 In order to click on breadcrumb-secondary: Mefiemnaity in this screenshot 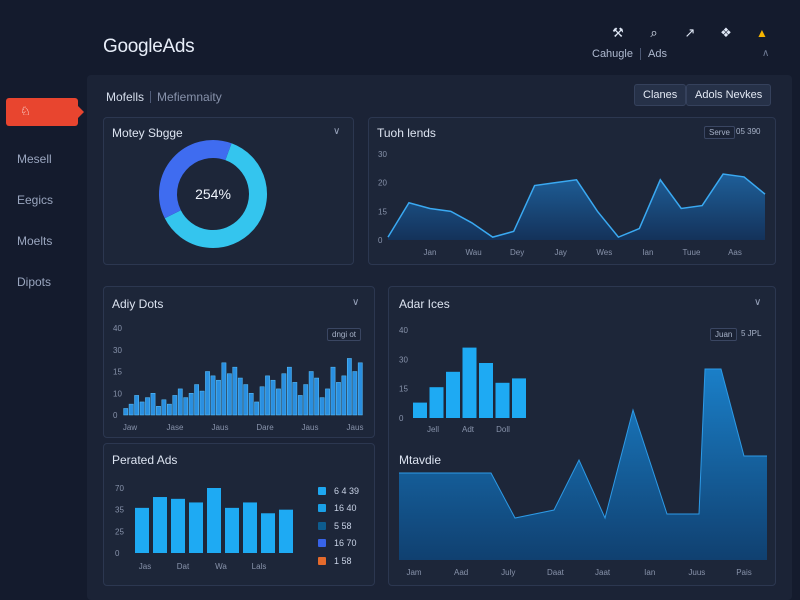, I will do `click(189, 97)`.